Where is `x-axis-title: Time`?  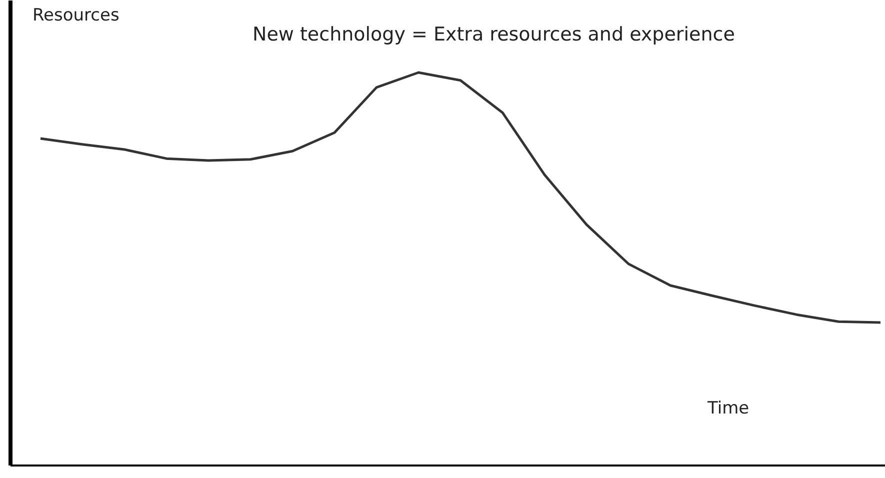 x-axis-title: Time is located at coordinates (728, 408).